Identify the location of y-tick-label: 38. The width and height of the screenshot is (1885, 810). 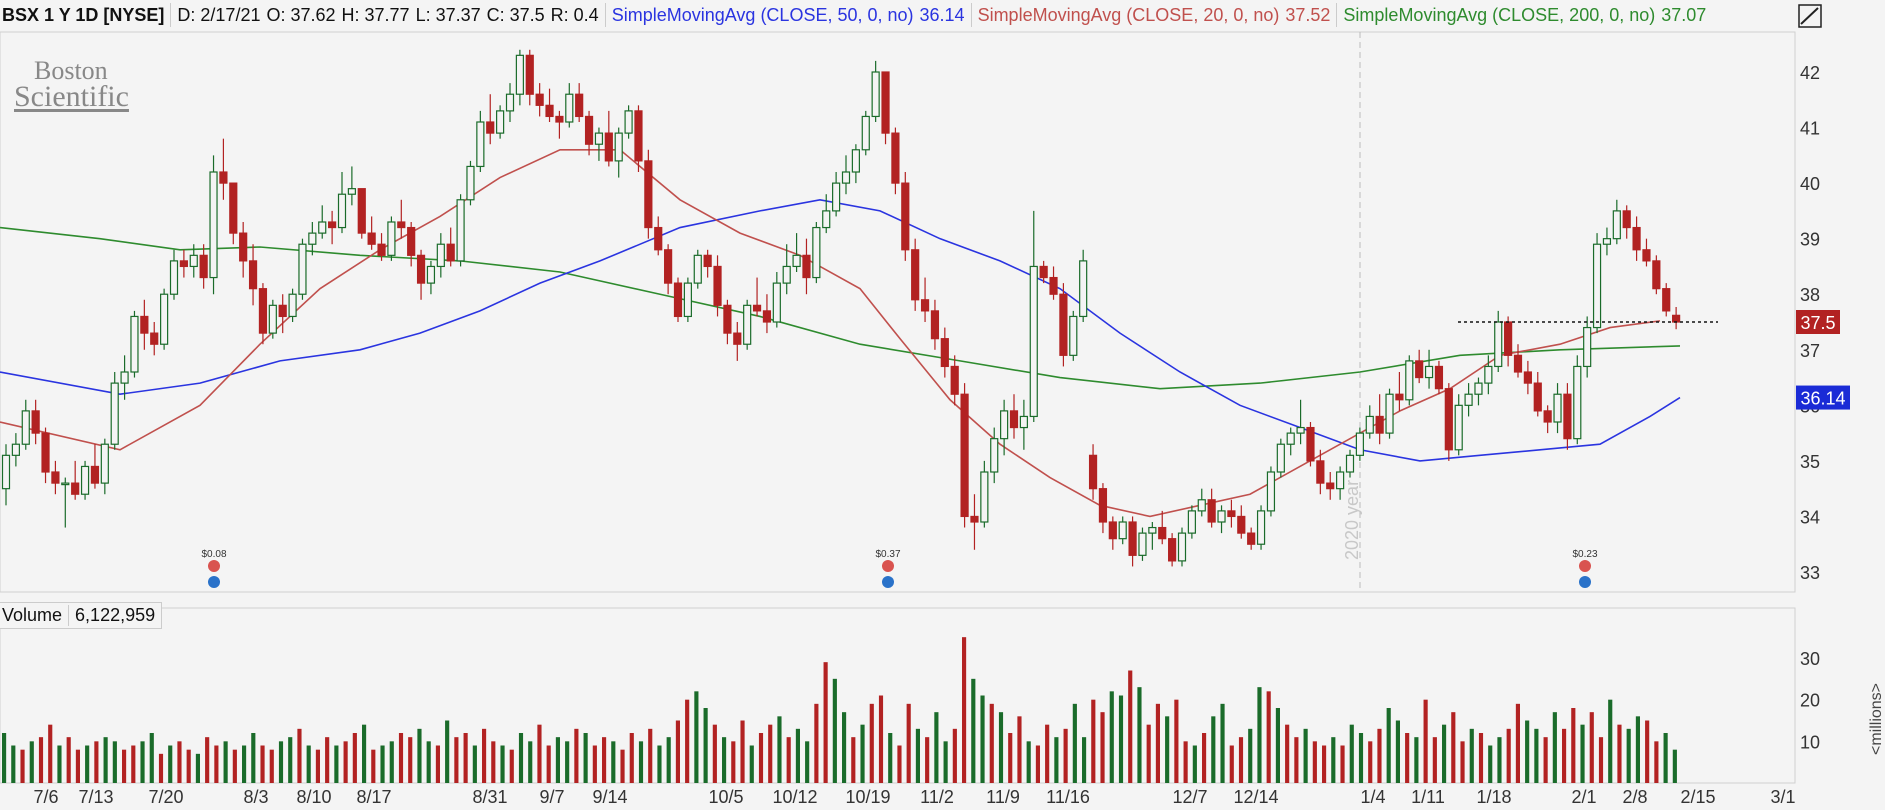
(1810, 295).